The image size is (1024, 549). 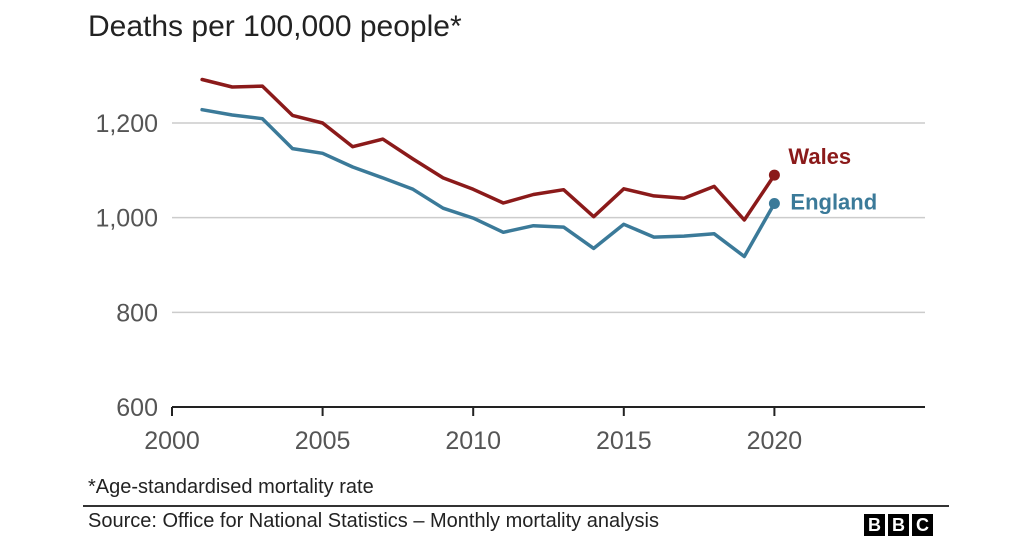 What do you see at coordinates (819, 156) in the screenshot?
I see `series-label-wales: Wales` at bounding box center [819, 156].